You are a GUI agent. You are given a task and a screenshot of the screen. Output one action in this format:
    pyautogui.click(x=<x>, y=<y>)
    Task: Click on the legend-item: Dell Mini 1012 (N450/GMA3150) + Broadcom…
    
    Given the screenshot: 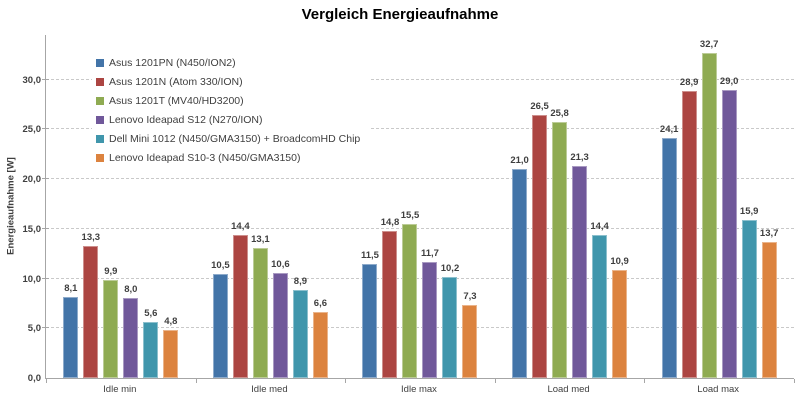 What is the action you would take?
    pyautogui.click(x=228, y=138)
    